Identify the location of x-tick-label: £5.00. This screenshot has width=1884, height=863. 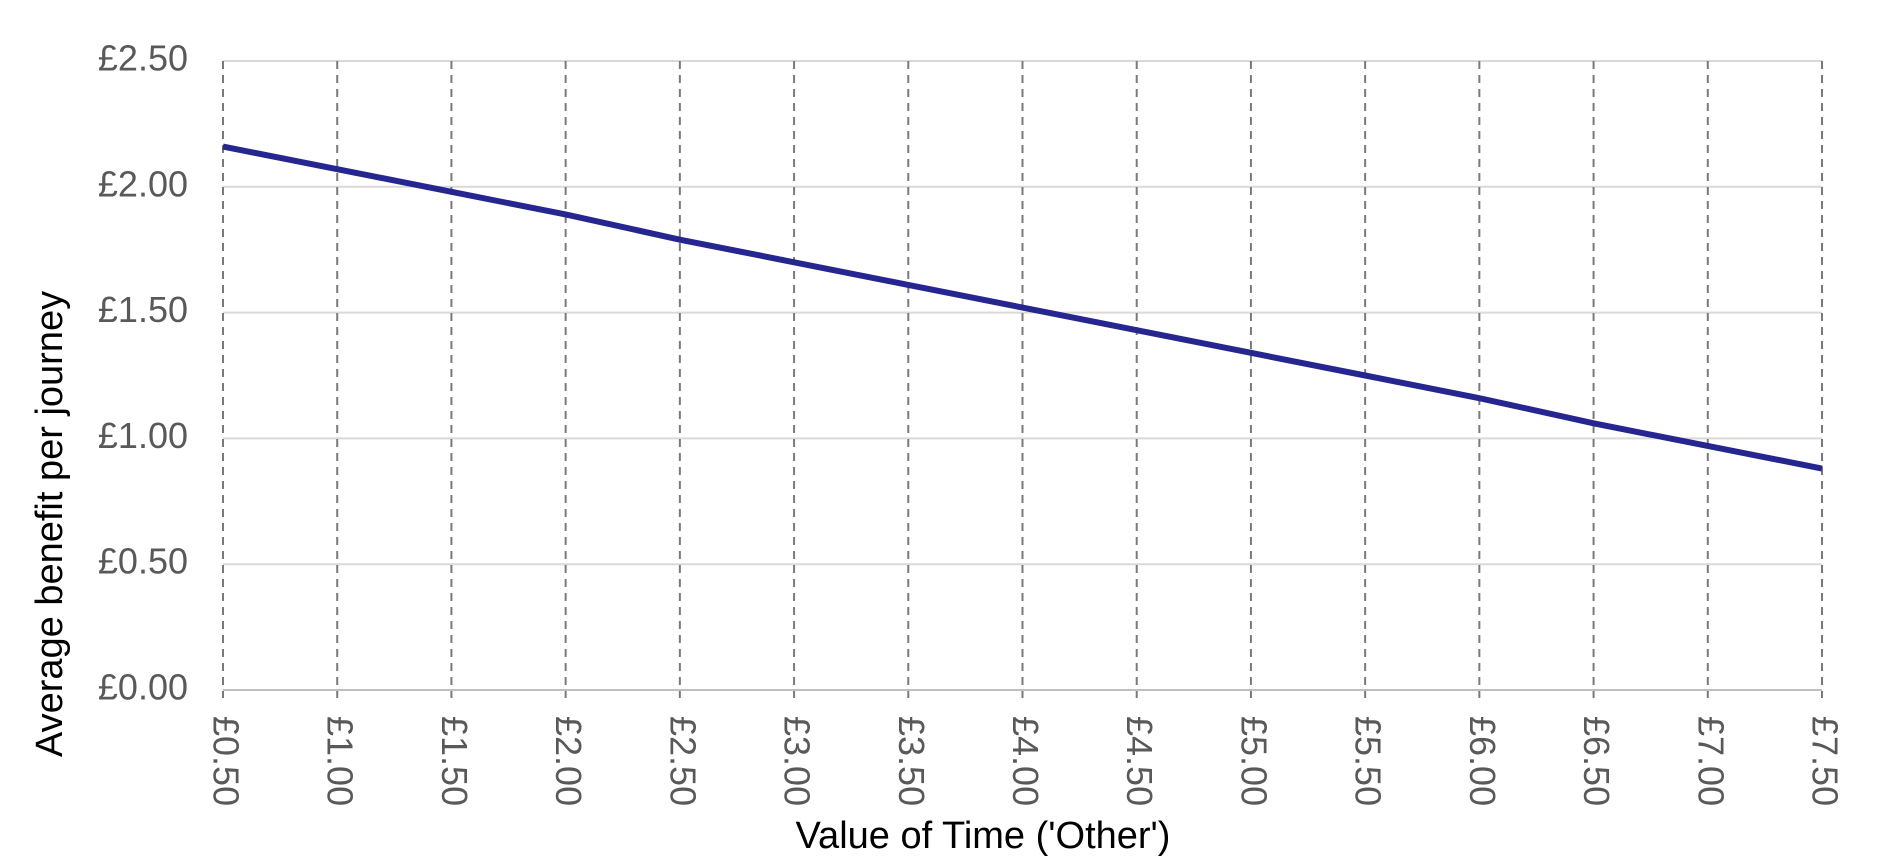
(1253, 761).